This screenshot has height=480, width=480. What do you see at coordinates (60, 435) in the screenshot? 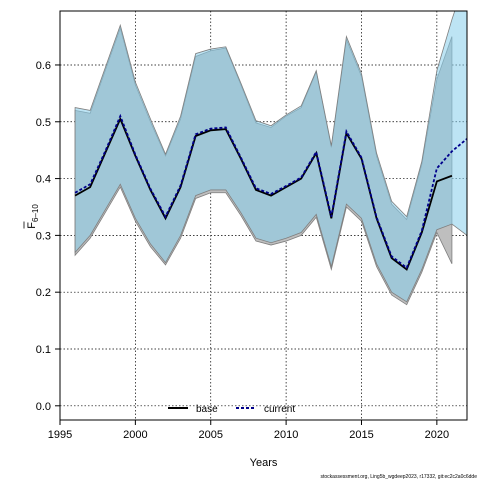
I see `x-tick-label: 1995` at bounding box center [60, 435].